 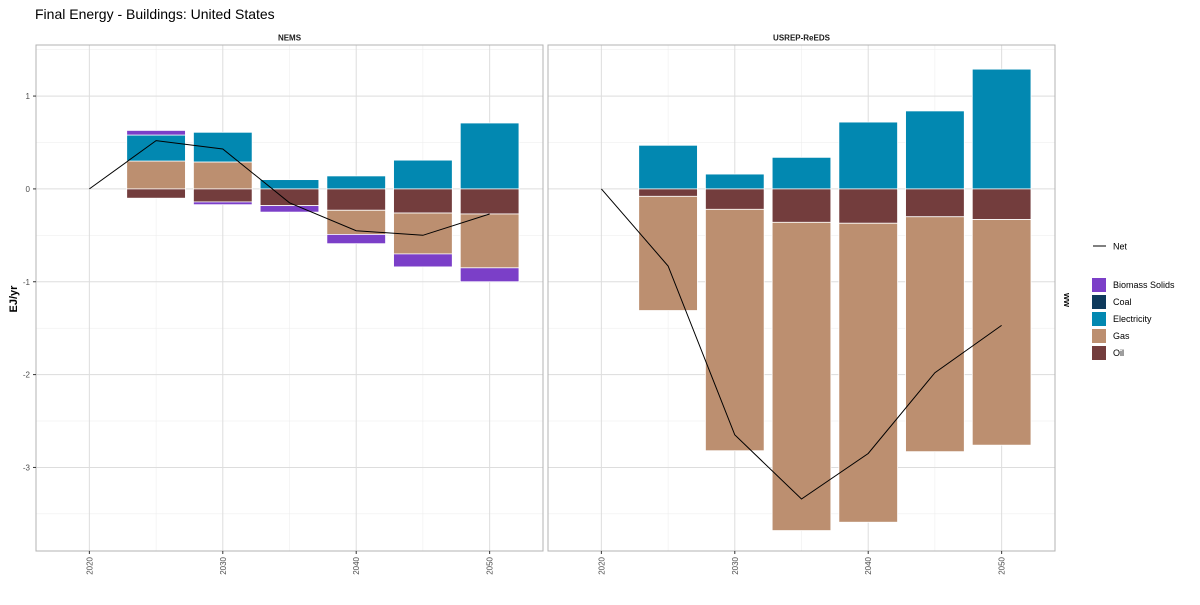 I want to click on legend-key-gas, so click(x=1099, y=336).